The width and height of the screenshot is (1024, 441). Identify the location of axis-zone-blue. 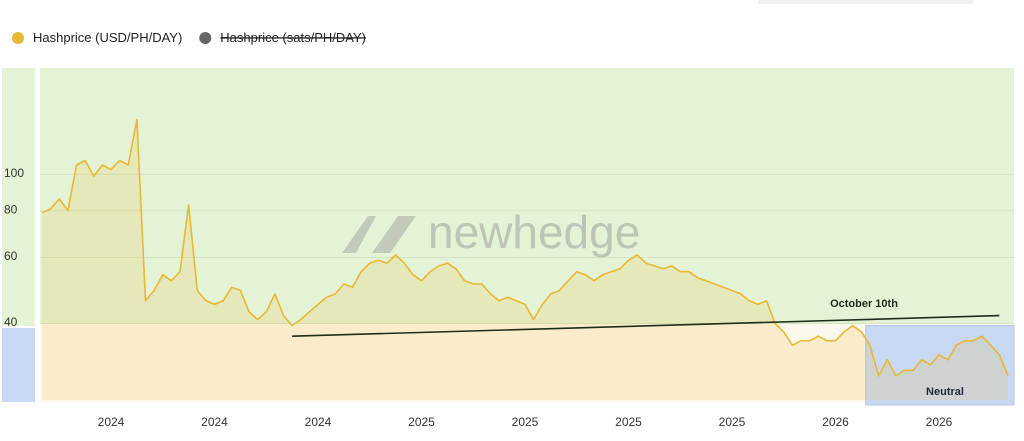
(18, 365).